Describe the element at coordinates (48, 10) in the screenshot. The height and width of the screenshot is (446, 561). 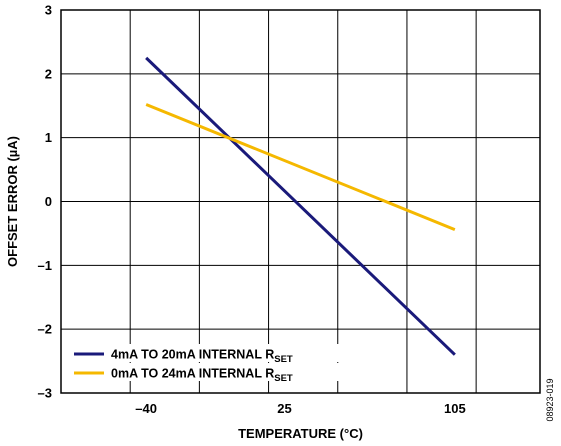
I see `y-tick-label: 3` at that location.